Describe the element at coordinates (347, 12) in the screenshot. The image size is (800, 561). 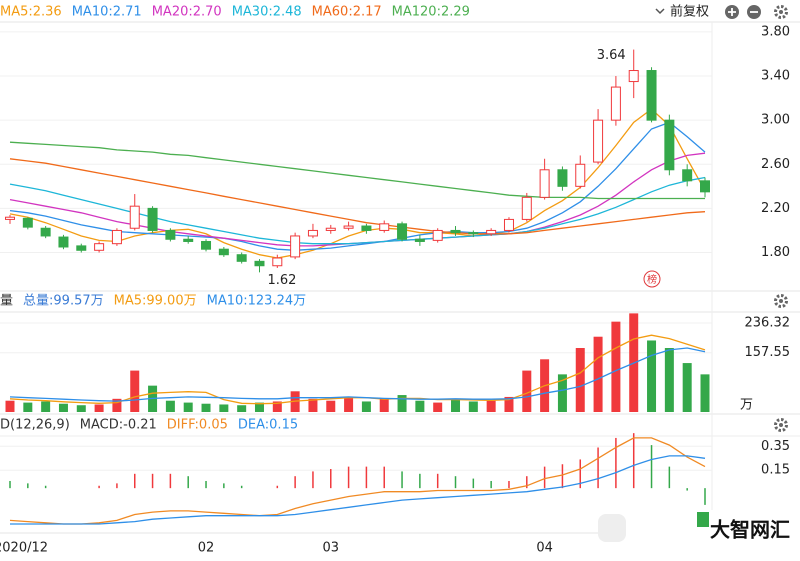
I see `legend-entry: MA60:2.17` at that location.